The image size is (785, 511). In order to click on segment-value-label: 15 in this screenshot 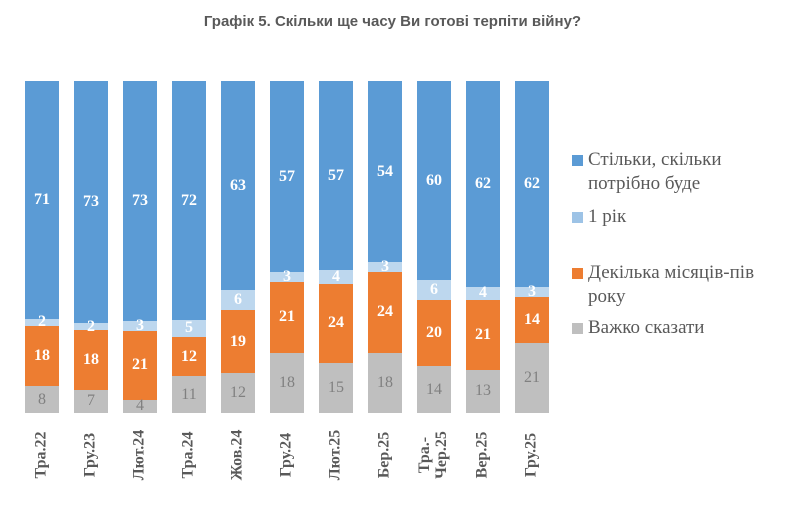, I will do `click(336, 388)`.